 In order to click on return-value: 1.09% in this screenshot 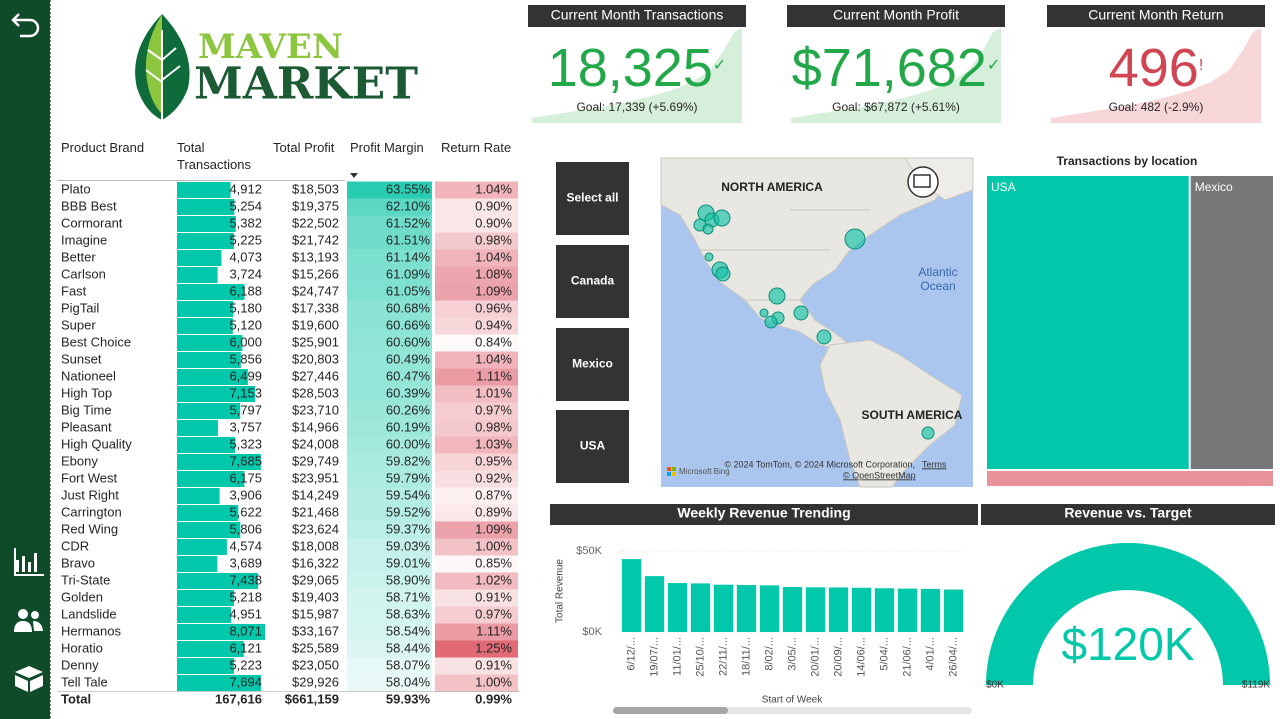, I will do `click(493, 528)`.